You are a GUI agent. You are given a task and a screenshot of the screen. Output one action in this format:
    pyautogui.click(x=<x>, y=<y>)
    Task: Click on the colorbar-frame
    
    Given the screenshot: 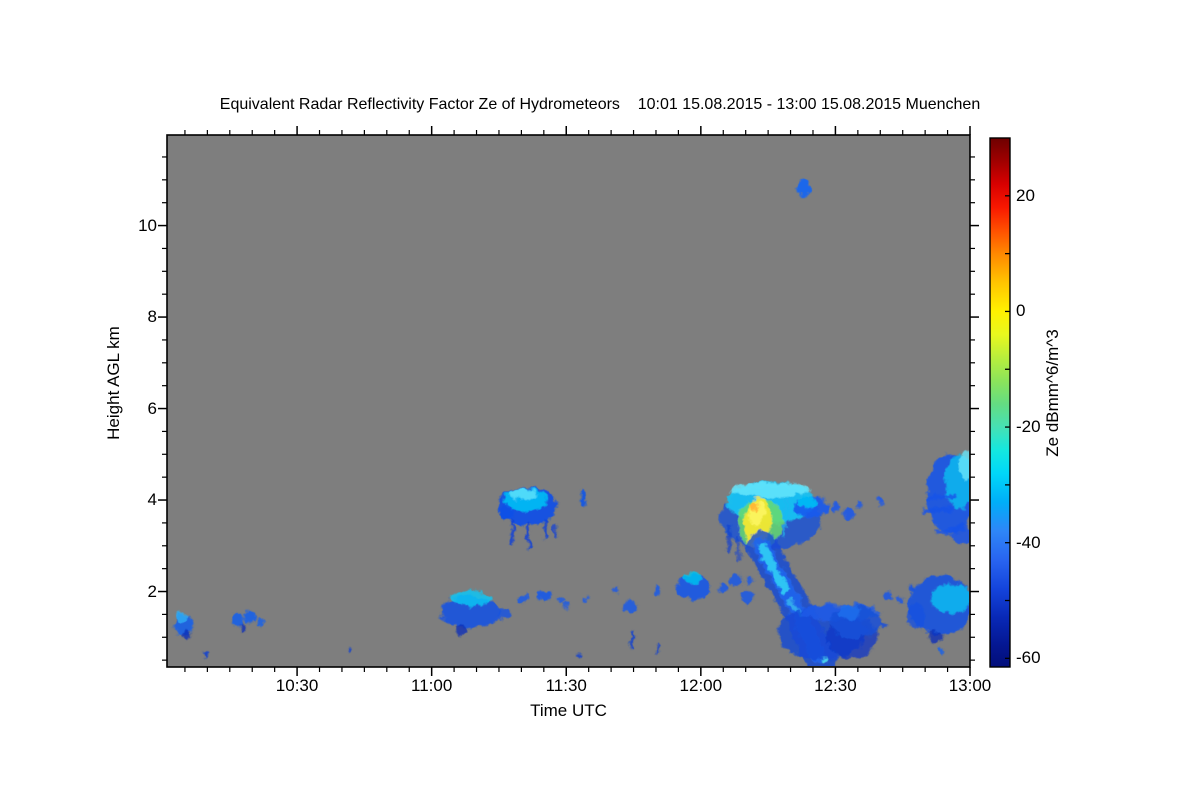 What is the action you would take?
    pyautogui.click(x=1000, y=402)
    